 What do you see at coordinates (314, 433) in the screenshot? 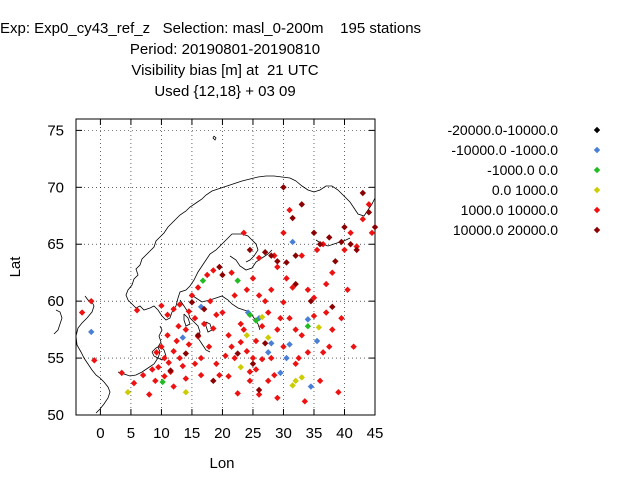
I see `x-tick-label: 35` at bounding box center [314, 433].